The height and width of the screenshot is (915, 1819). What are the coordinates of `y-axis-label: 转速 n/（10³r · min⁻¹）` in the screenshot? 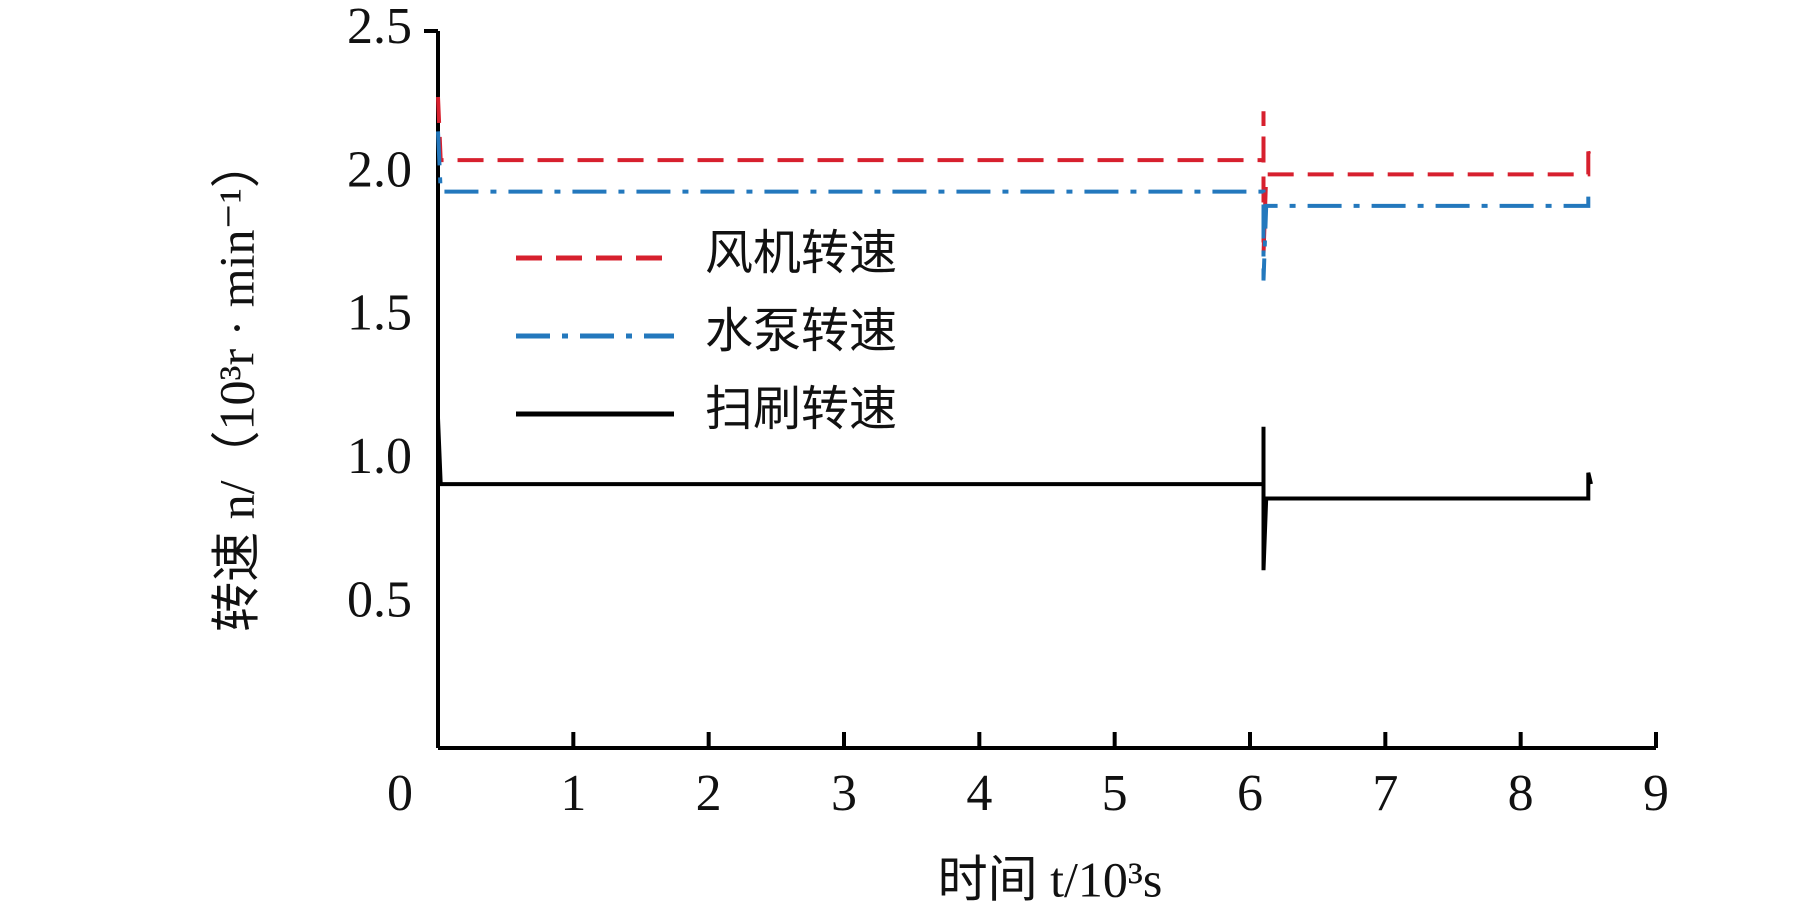 It's located at (236, 385).